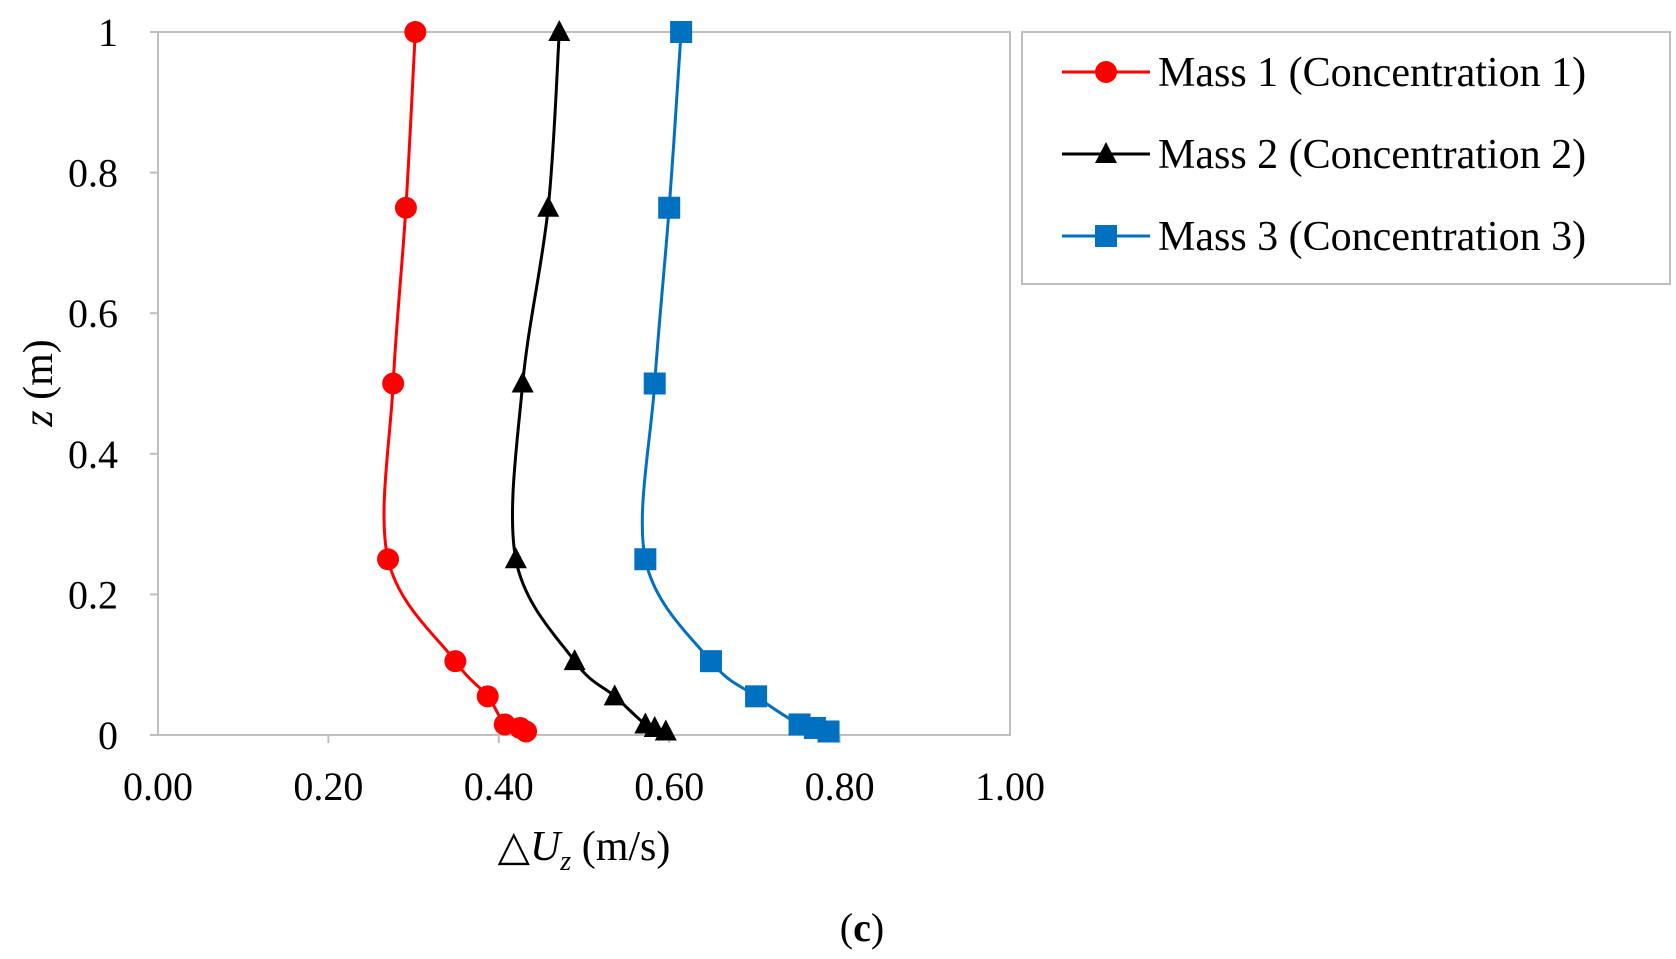  Describe the element at coordinates (499, 786) in the screenshot. I see `x-tick-label: 0.40` at that location.